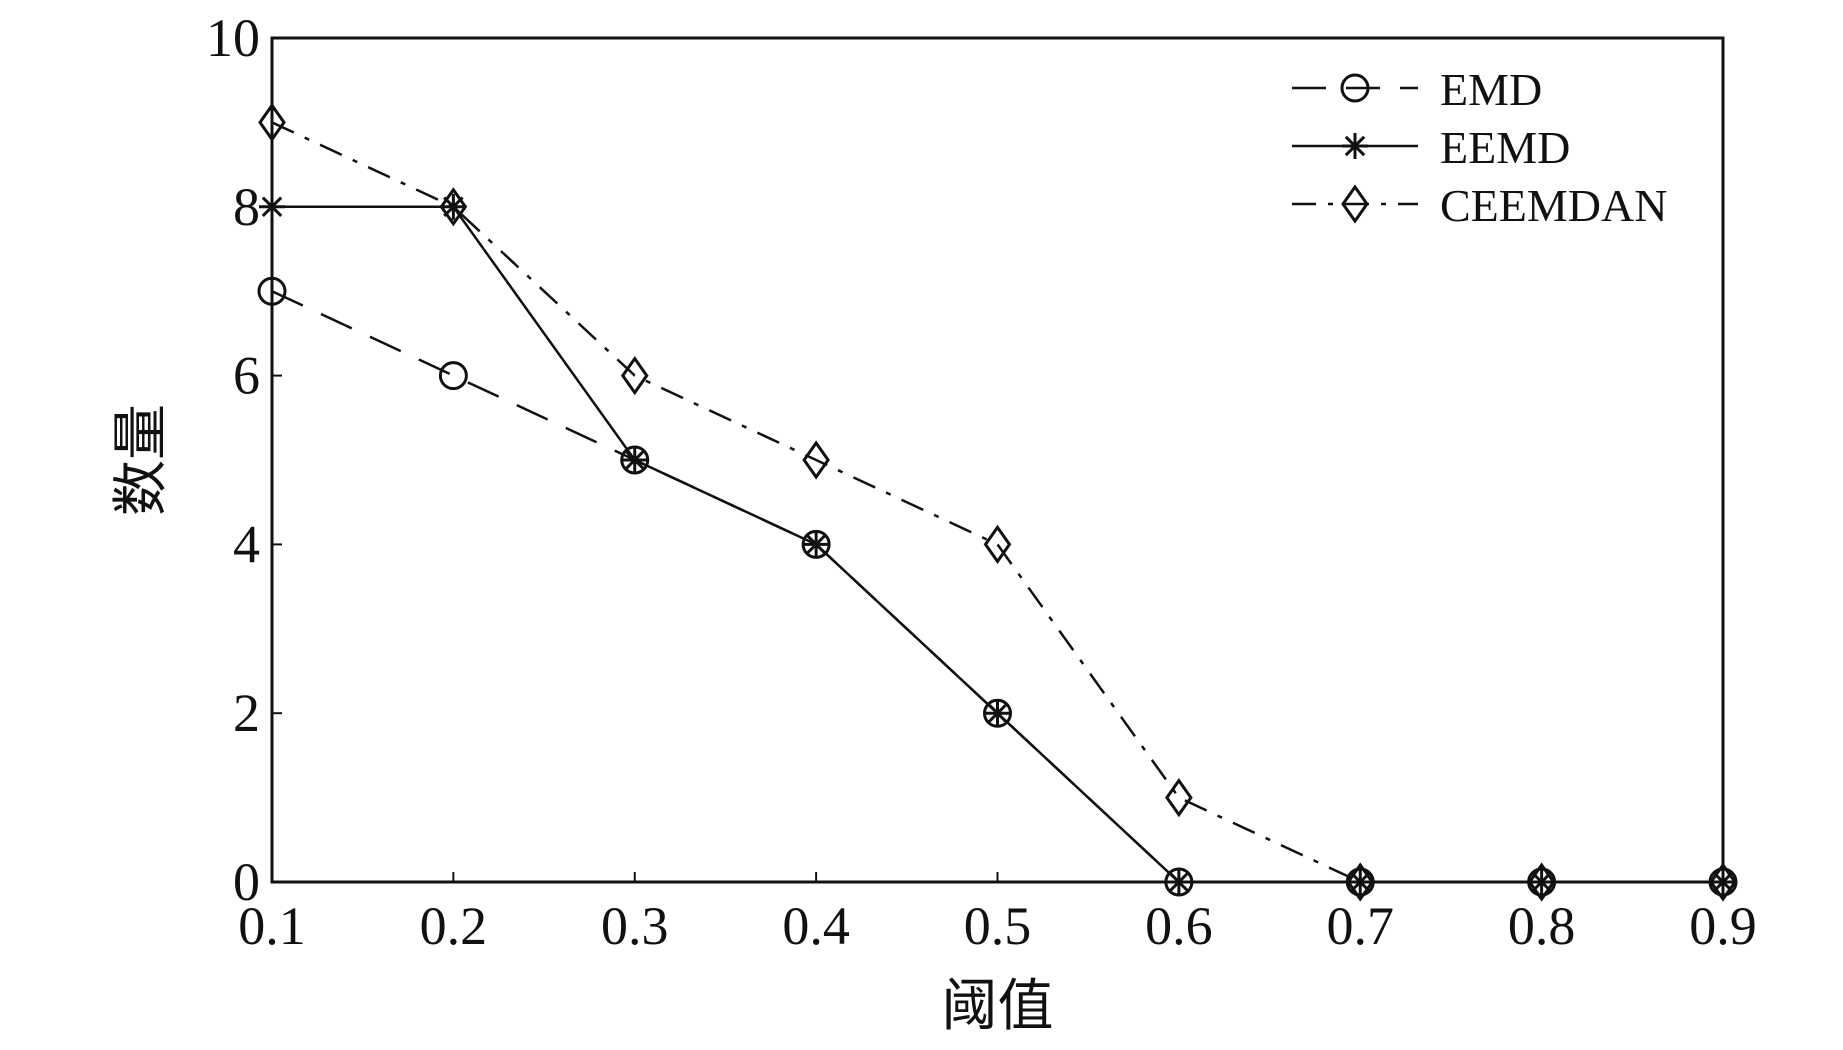 The width and height of the screenshot is (1843, 1050). What do you see at coordinates (1723, 926) in the screenshot?
I see `x-tick-label: 0.9` at bounding box center [1723, 926].